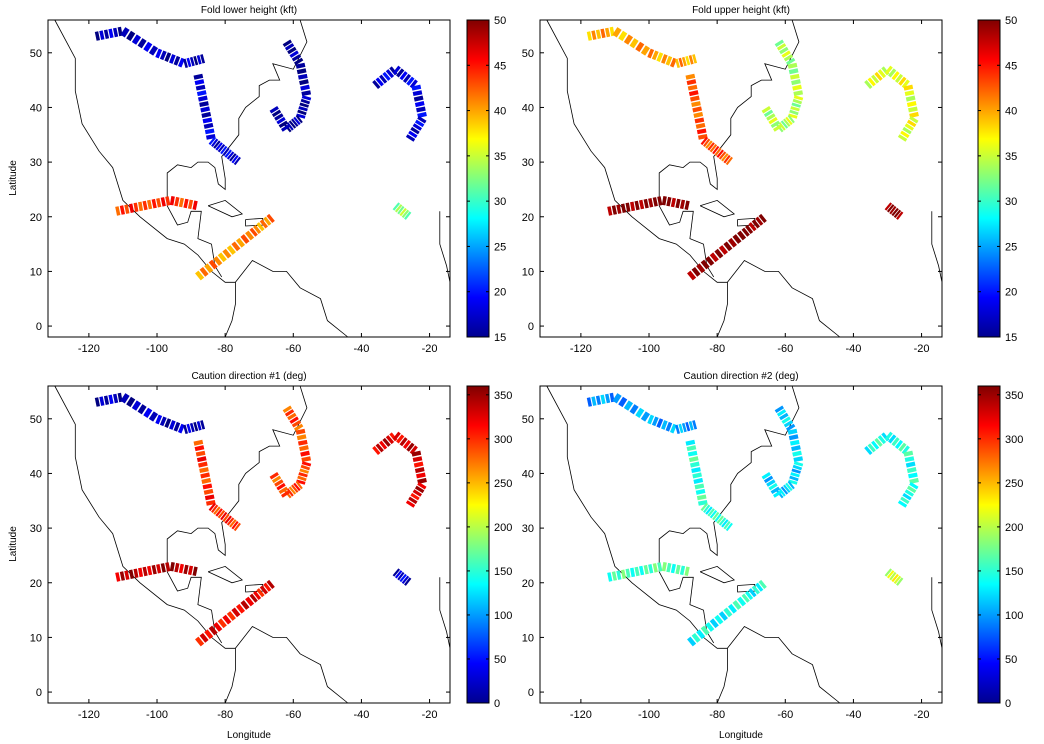 The width and height of the screenshot is (1044, 744). What do you see at coordinates (784, 664) in the screenshot?
I see `coastline-south-america` at bounding box center [784, 664].